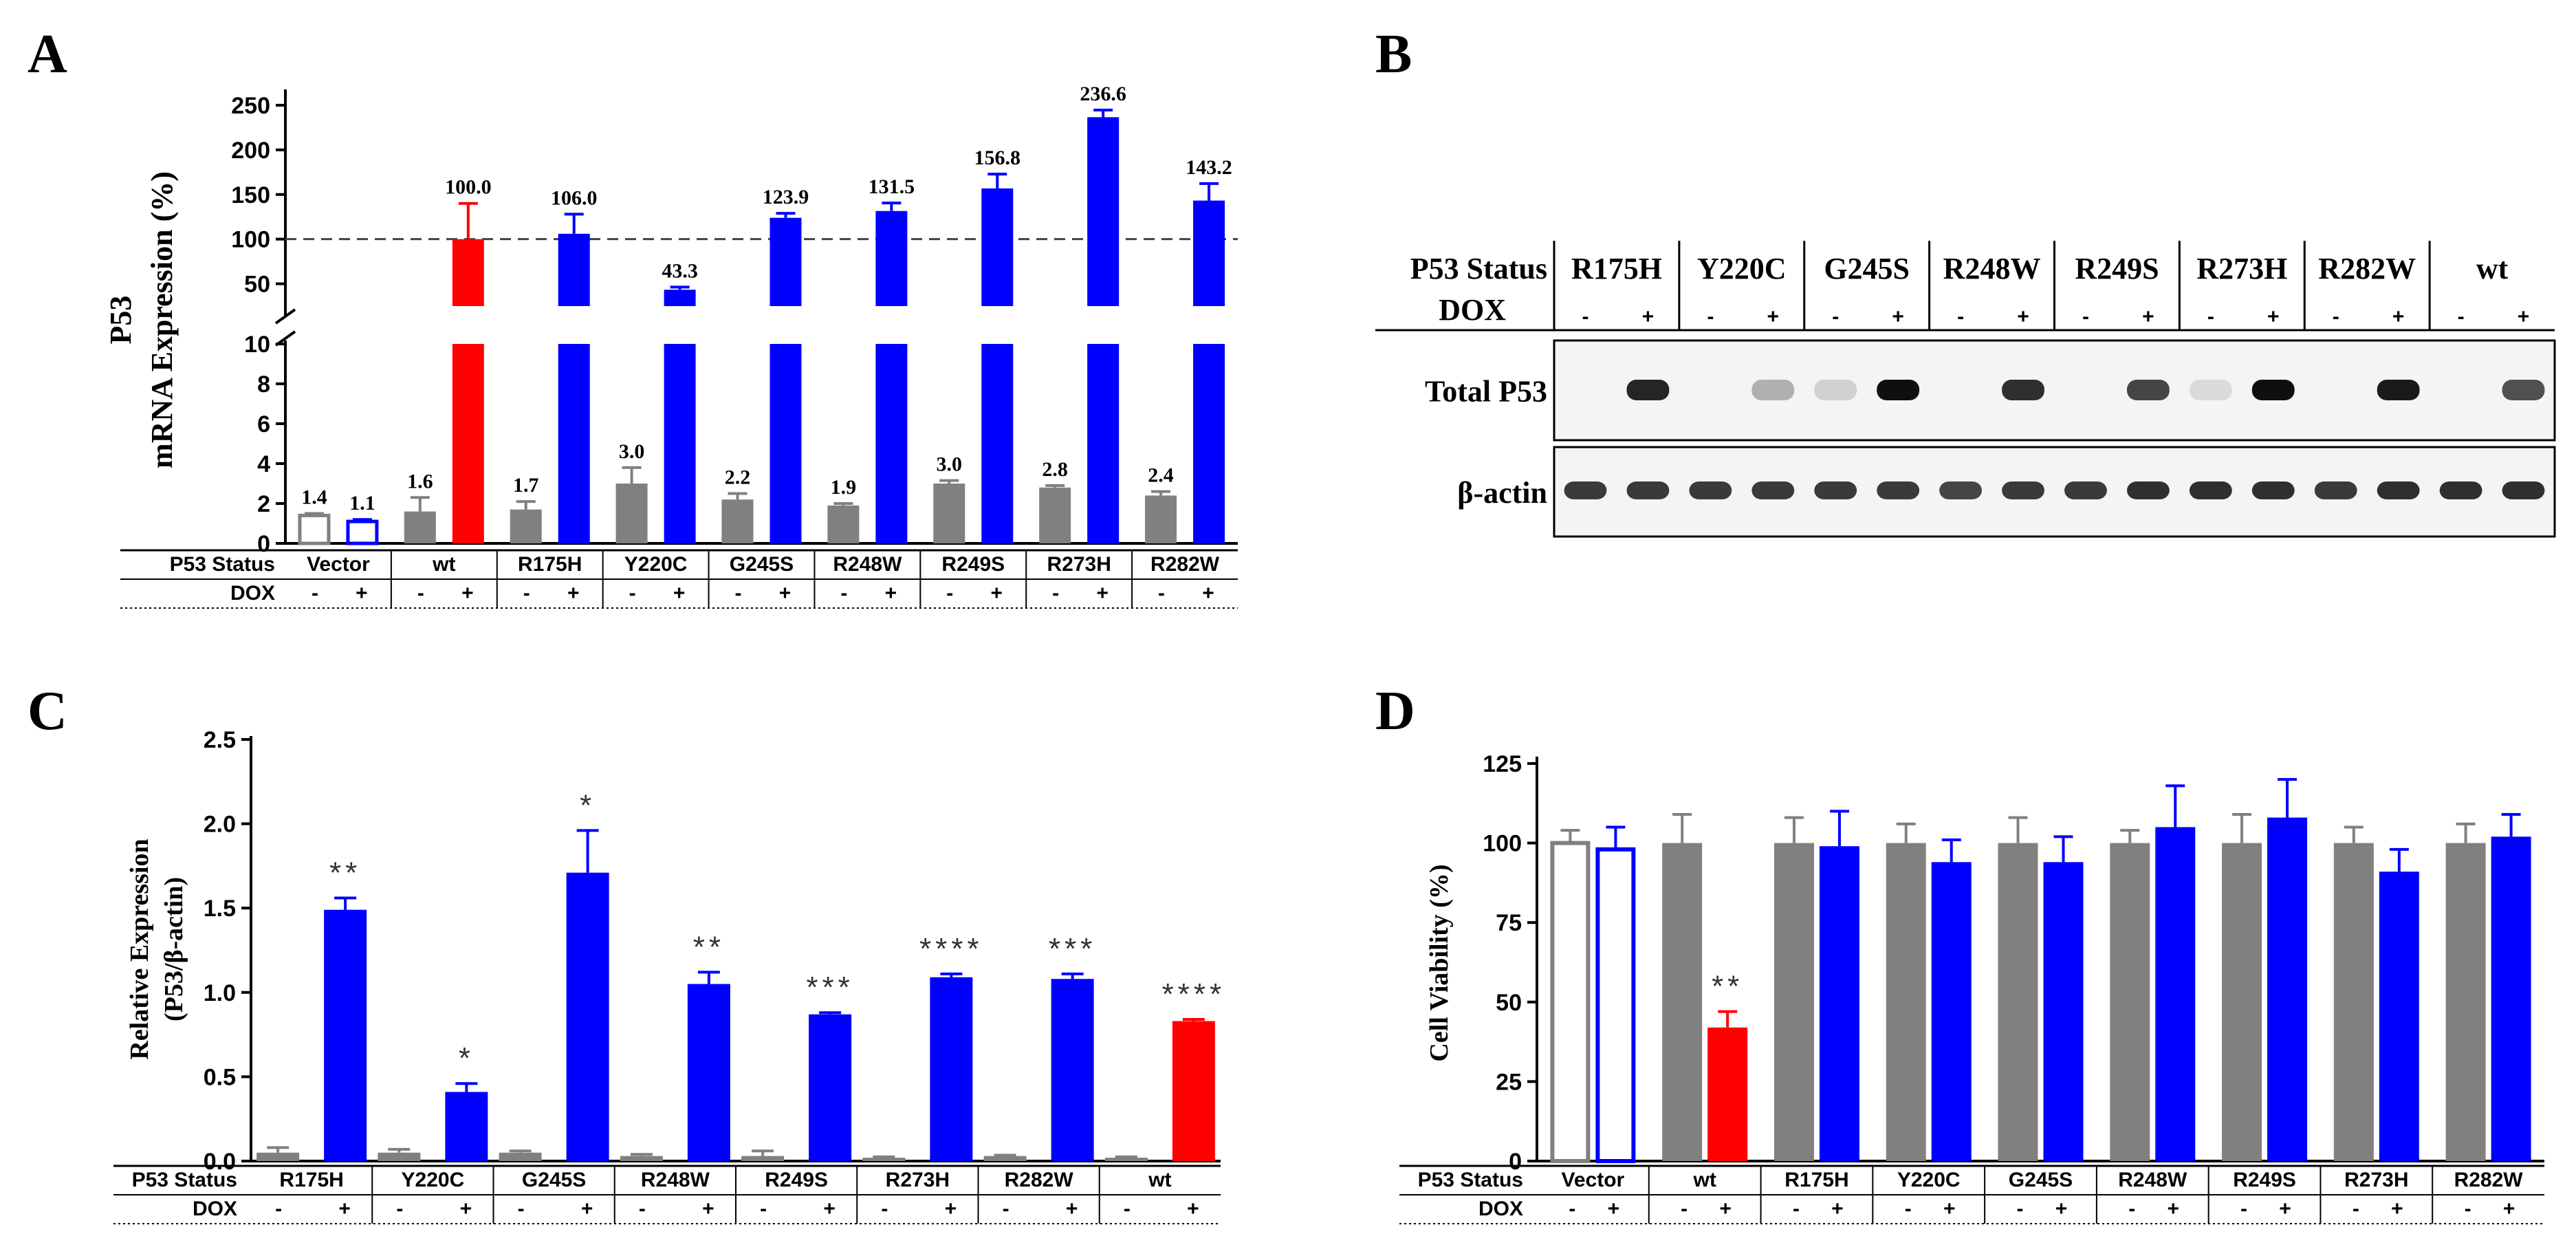  What do you see at coordinates (220, 825) in the screenshot?
I see `y-tick-label: 2.0` at bounding box center [220, 825].